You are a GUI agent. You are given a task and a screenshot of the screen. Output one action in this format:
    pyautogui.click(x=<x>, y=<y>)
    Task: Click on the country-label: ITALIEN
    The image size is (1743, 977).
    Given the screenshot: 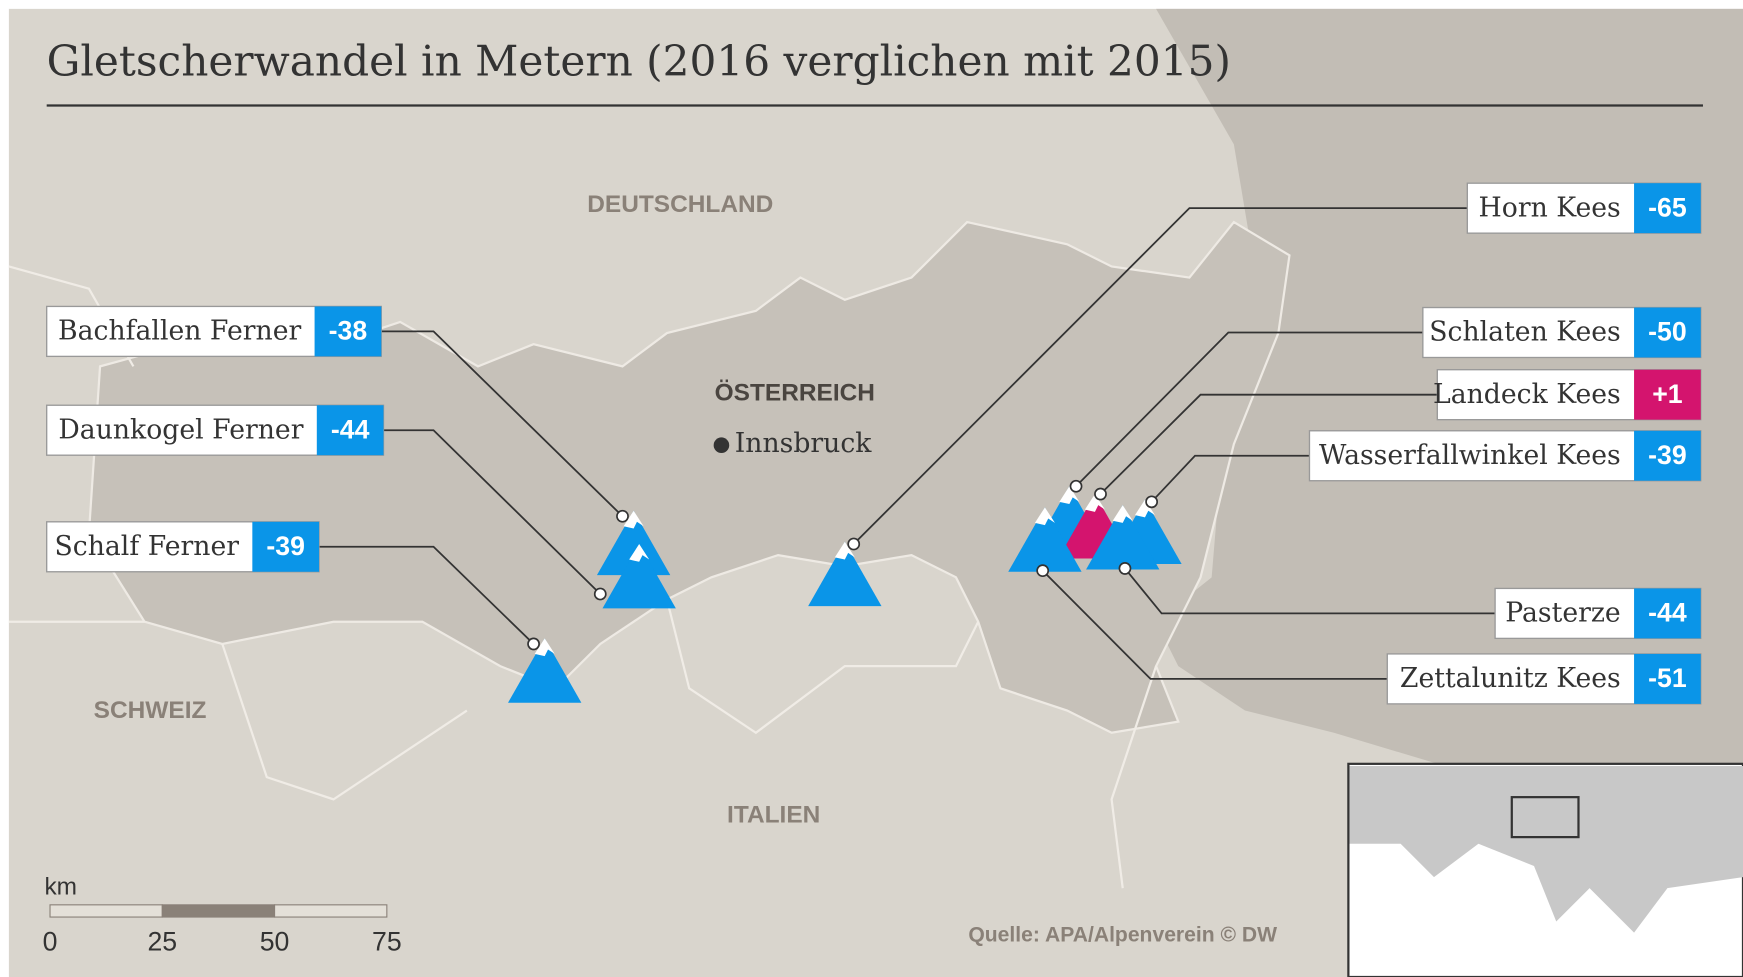 What is the action you would take?
    pyautogui.click(x=773, y=814)
    